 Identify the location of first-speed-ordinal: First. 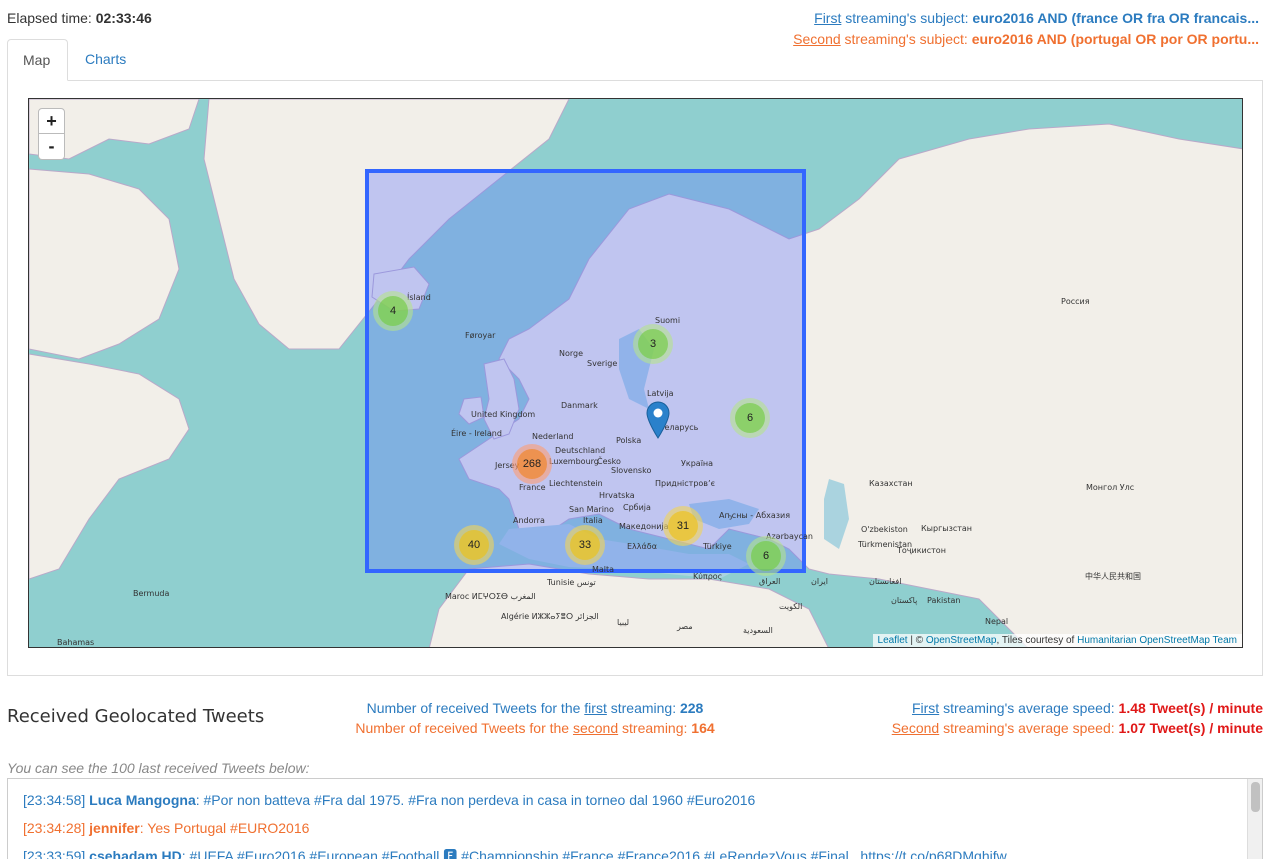
(925, 708).